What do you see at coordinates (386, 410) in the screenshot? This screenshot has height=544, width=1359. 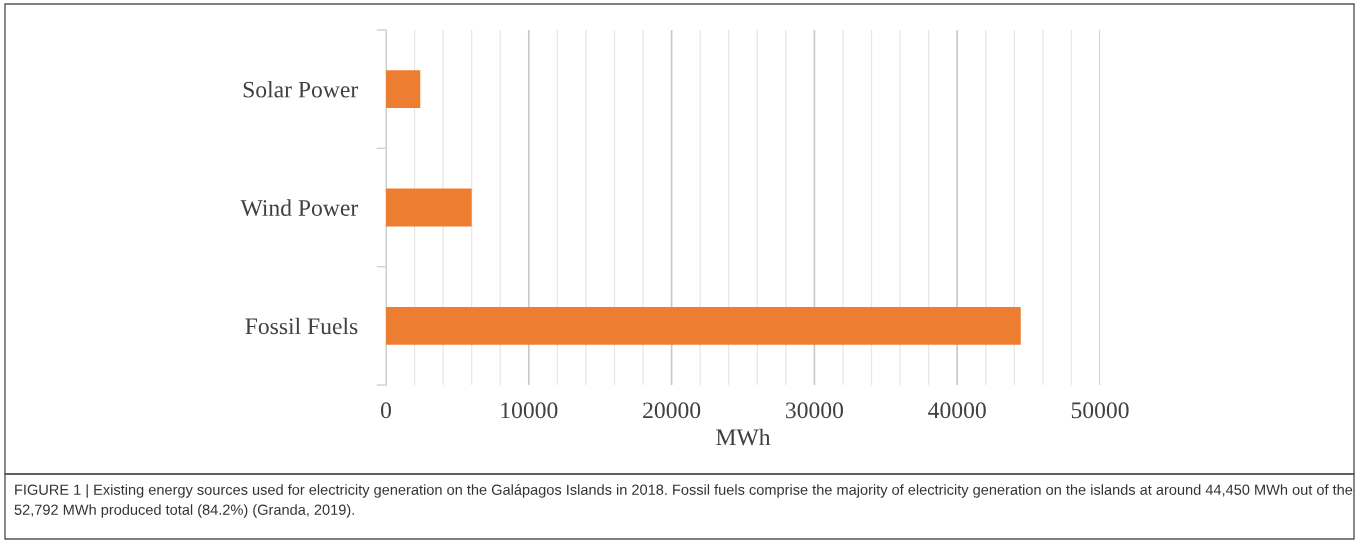 I see `x-tick-label: 0` at bounding box center [386, 410].